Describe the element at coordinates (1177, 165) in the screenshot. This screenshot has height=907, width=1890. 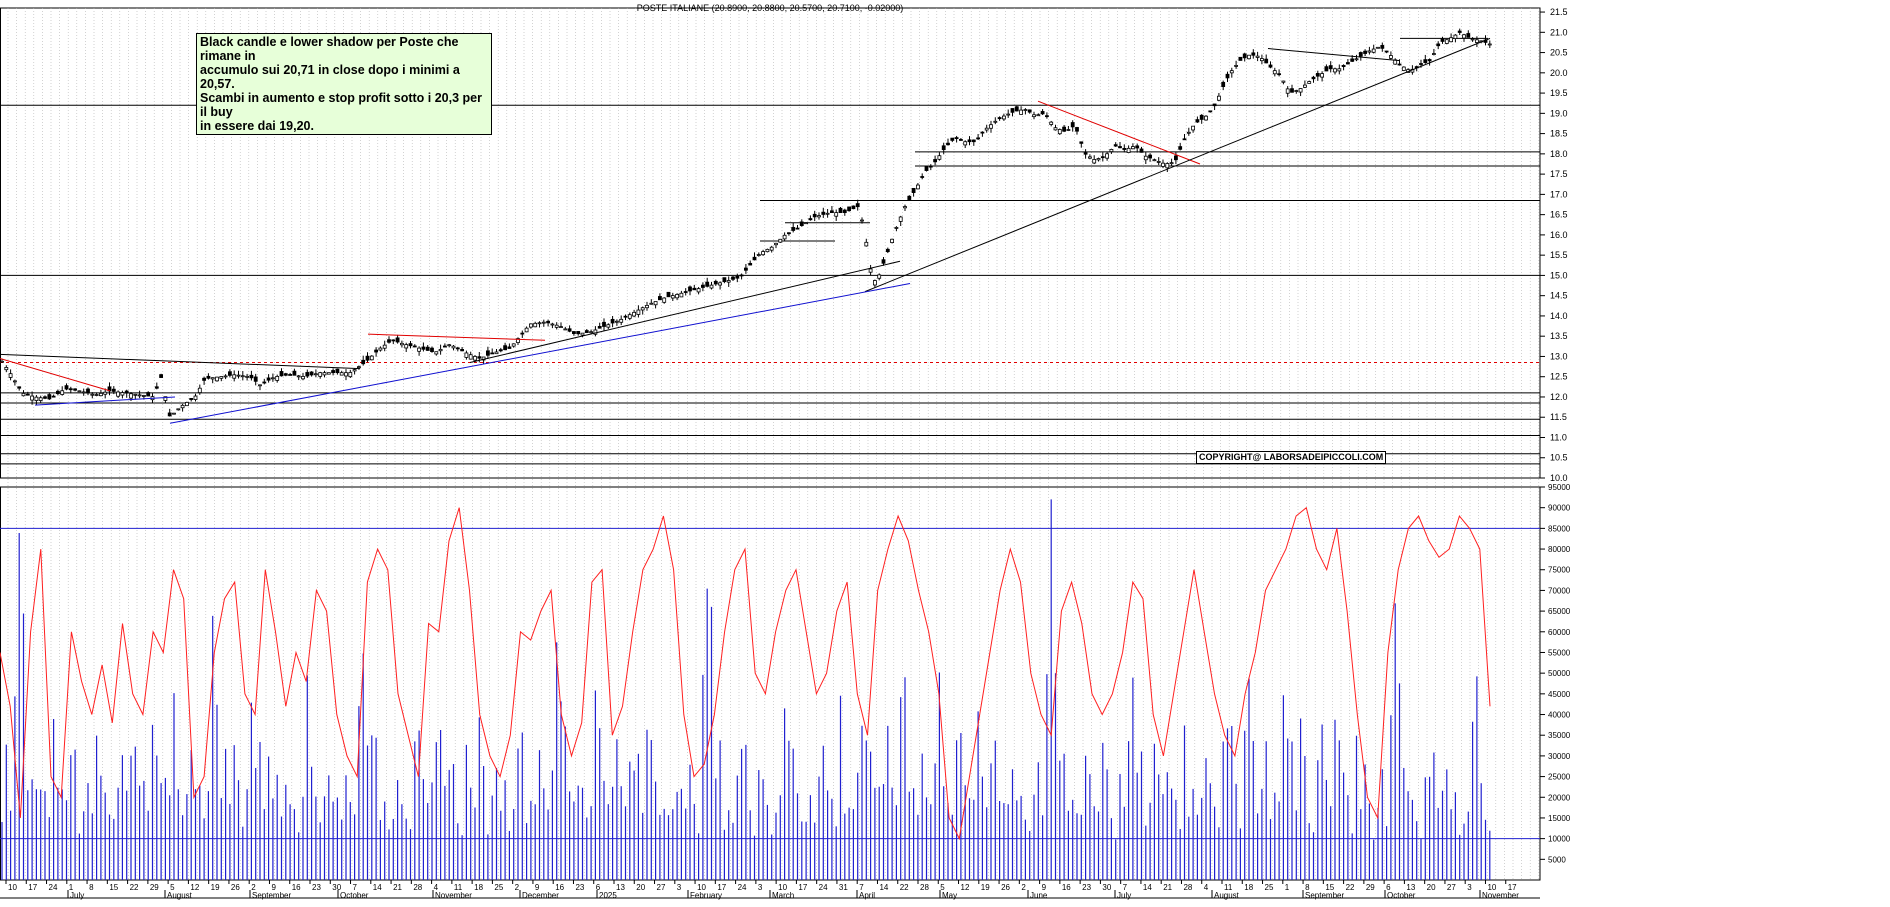
I see `trendline-black` at that location.